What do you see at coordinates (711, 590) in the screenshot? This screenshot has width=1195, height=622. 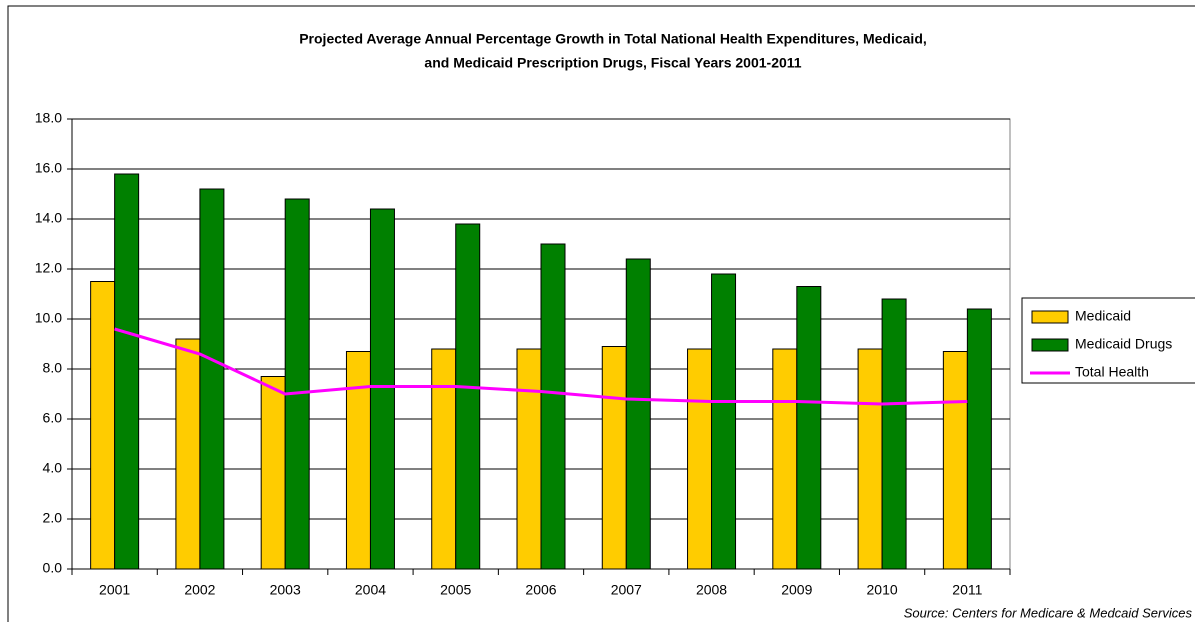 I see `x-tick-label: 2008` at bounding box center [711, 590].